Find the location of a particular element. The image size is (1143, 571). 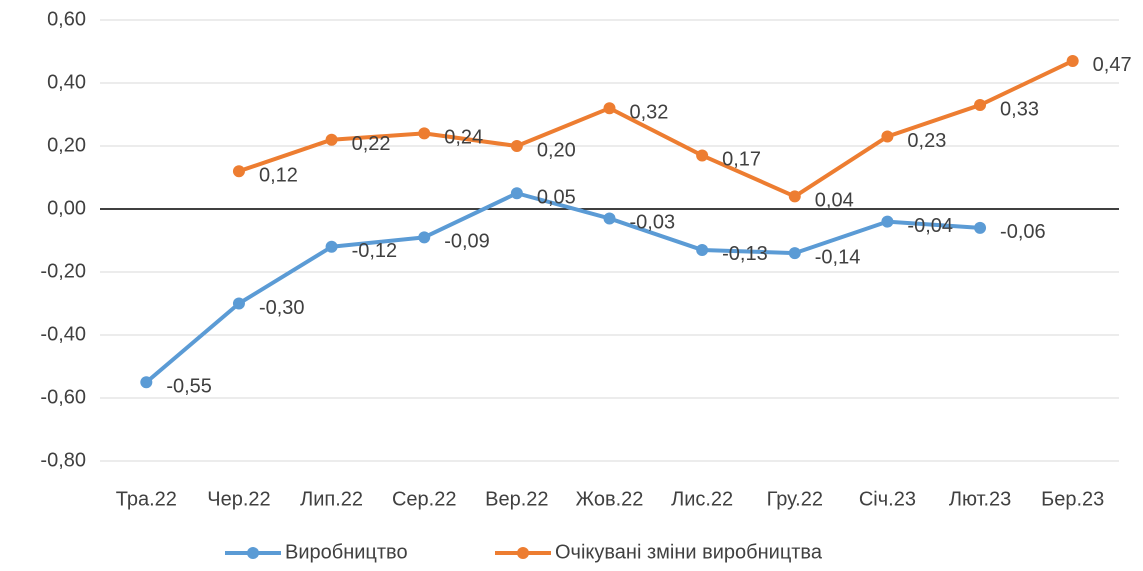

y-tick-label: -0,20 is located at coordinates (63, 271).